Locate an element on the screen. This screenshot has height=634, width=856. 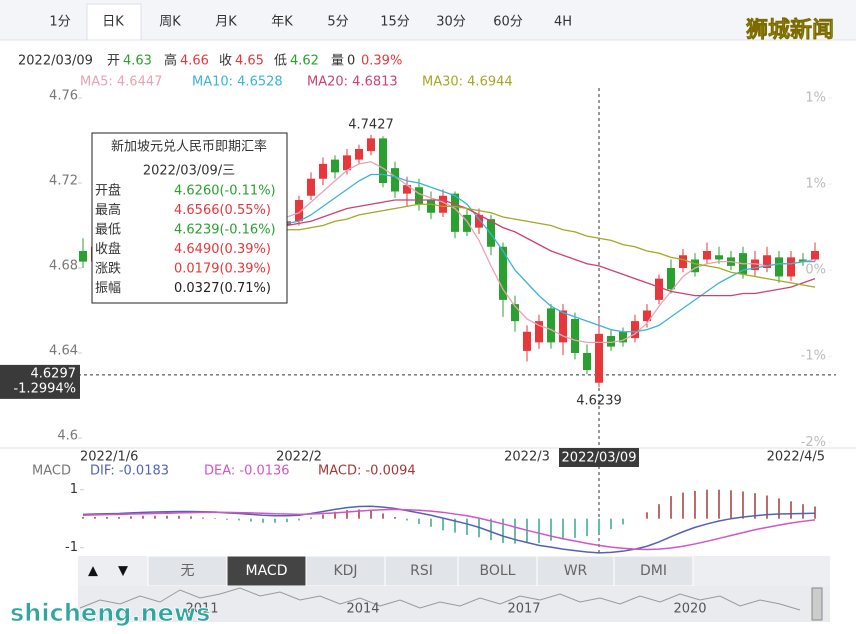
info-label: 量 is located at coordinates (337, 61).